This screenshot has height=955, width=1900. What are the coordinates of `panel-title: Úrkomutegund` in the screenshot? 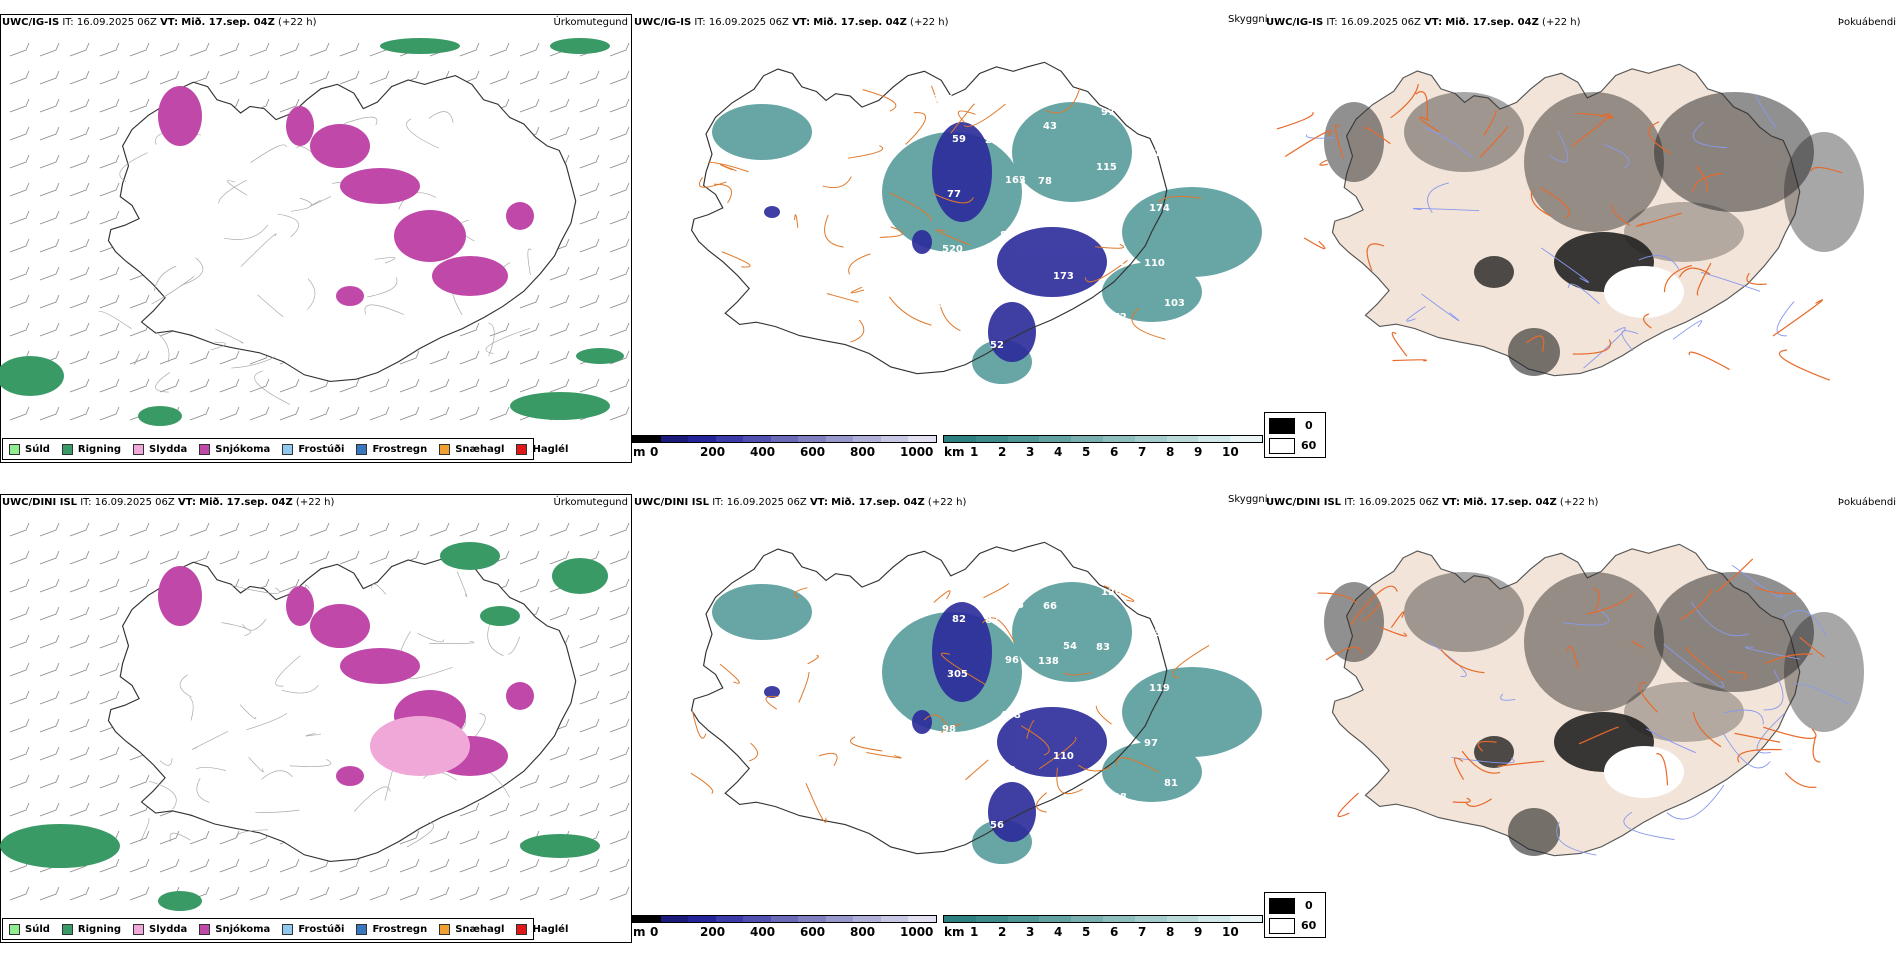 It's located at (590, 502).